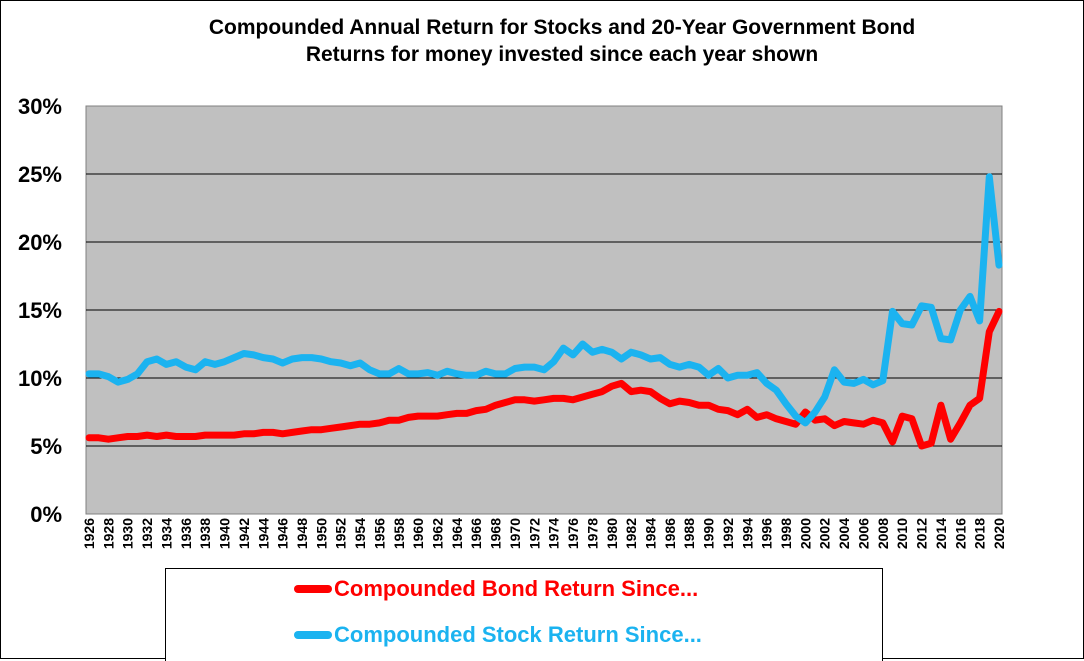 This screenshot has height=661, width=1084. Describe the element at coordinates (786, 533) in the screenshot. I see `x-tick-label: 1998` at that location.